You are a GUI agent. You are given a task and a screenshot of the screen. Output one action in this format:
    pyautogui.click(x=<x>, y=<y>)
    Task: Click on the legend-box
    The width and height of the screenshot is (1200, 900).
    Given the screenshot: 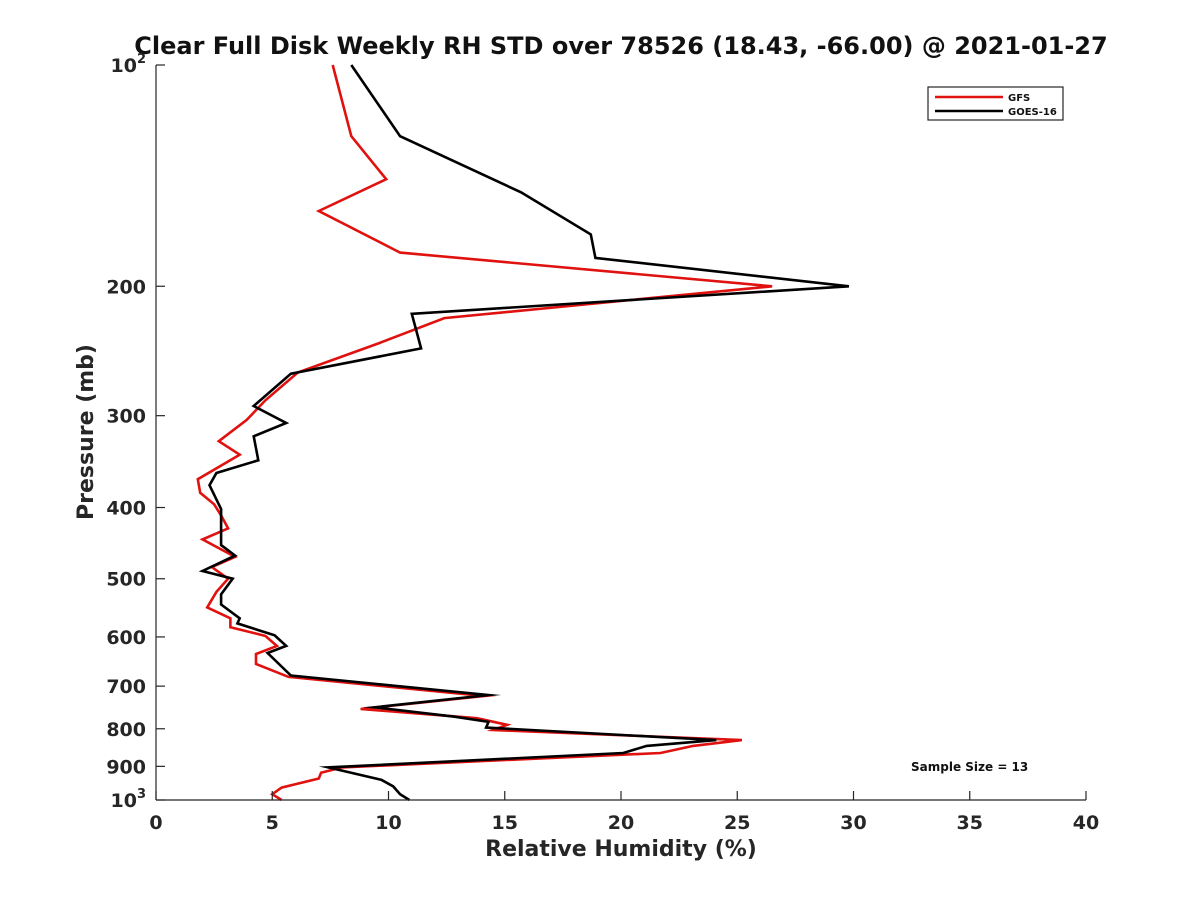 What is the action you would take?
    pyautogui.click(x=995, y=103)
    